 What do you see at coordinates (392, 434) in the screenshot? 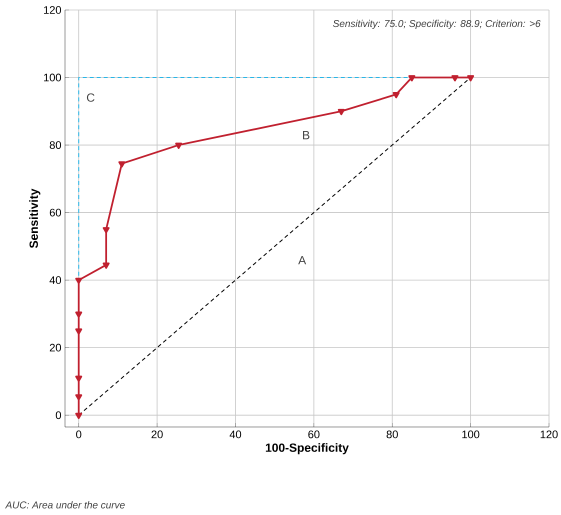
I see `x-tick-label: 80` at bounding box center [392, 434].